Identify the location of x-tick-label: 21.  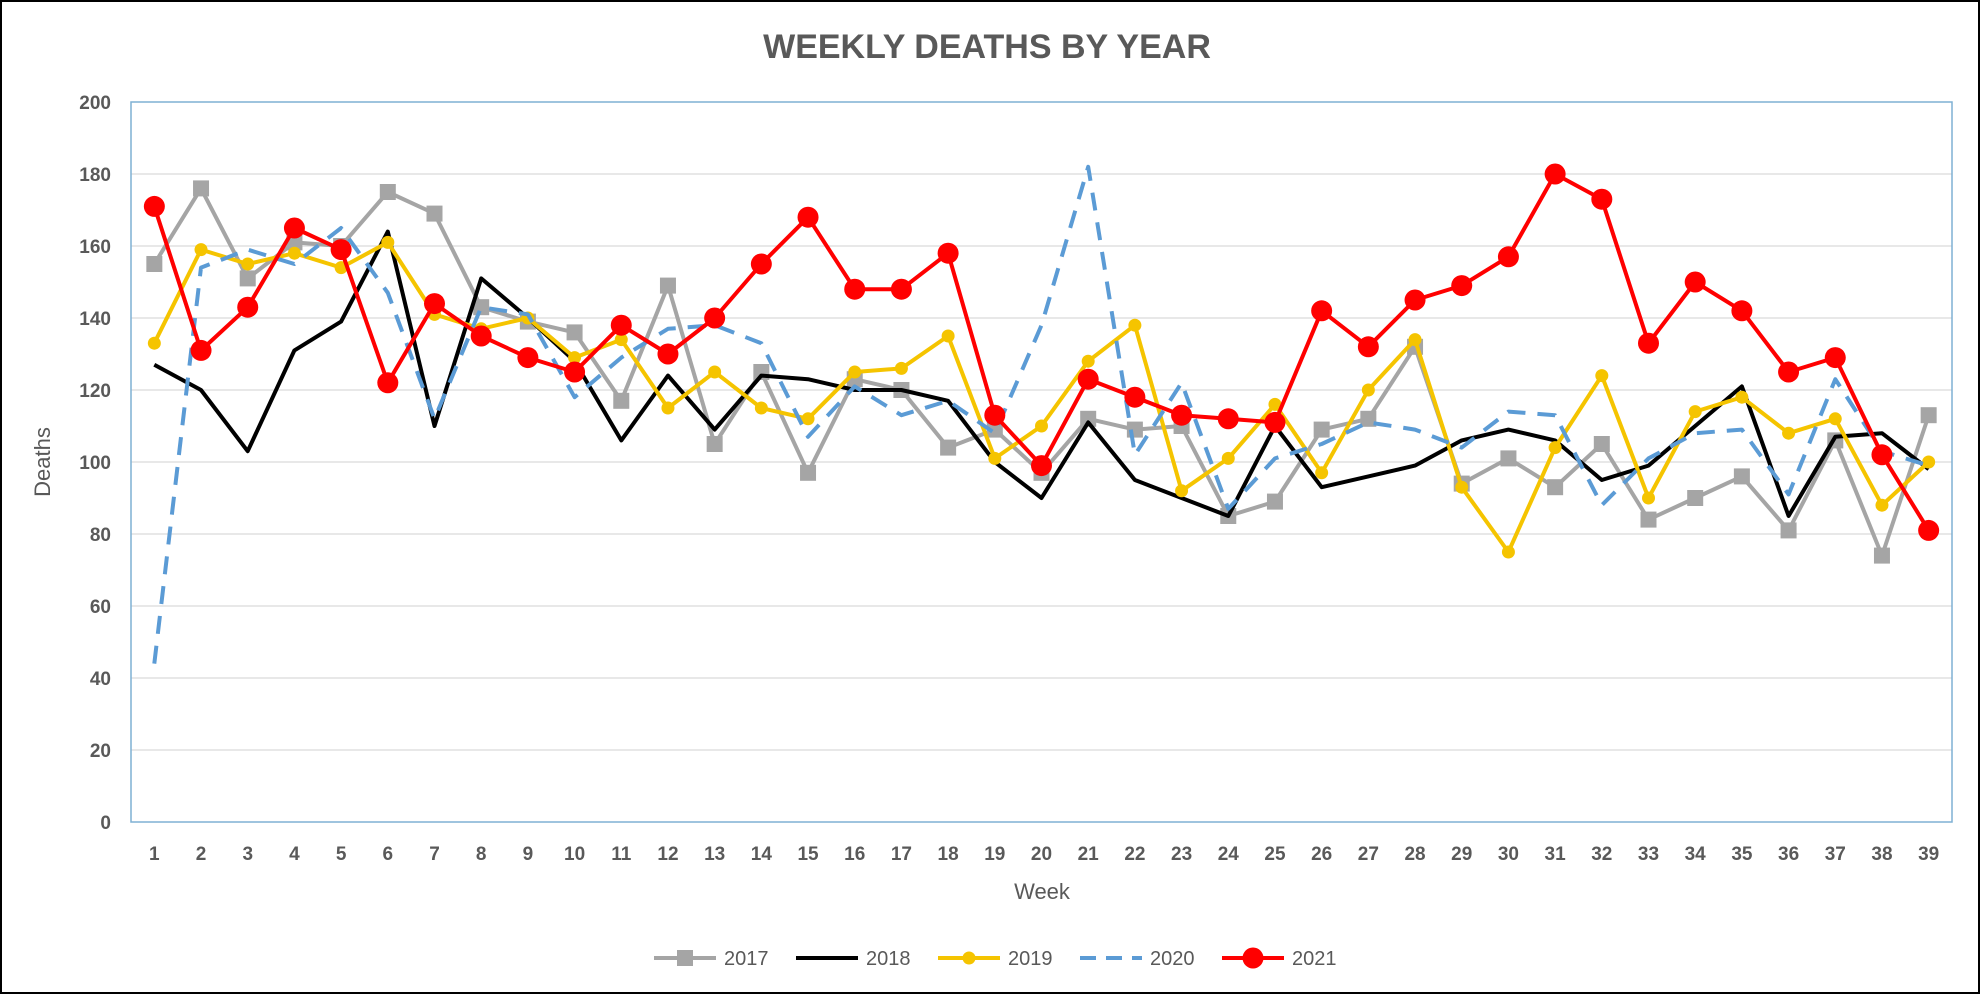
(1089, 854).